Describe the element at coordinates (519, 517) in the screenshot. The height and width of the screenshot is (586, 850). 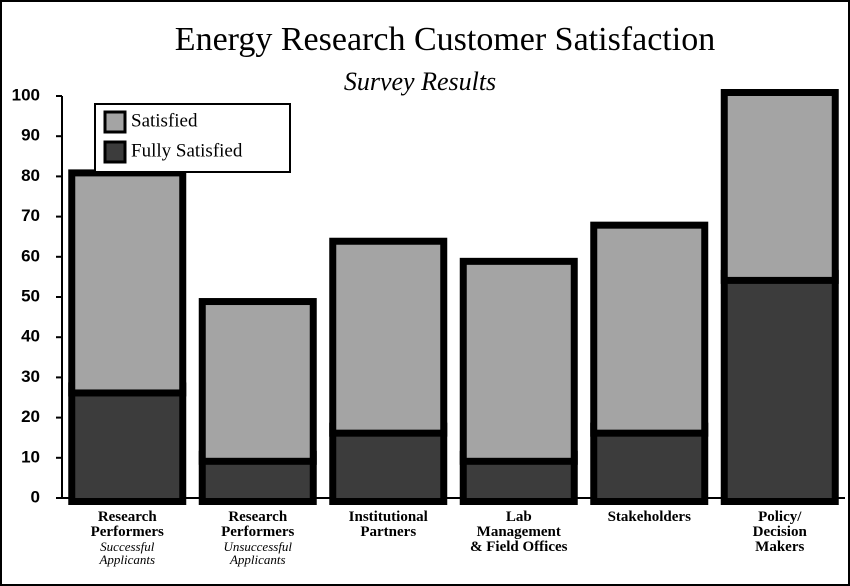
I see `x-tick-line: Lab` at that location.